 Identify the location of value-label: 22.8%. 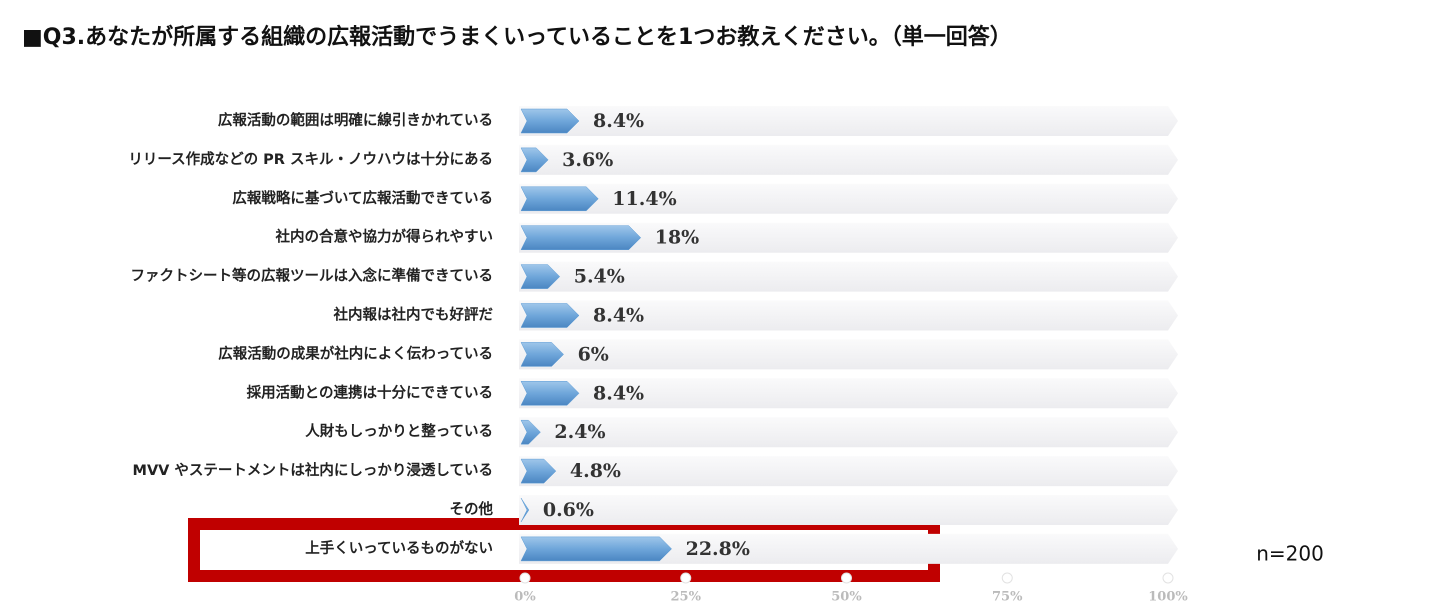
(718, 549).